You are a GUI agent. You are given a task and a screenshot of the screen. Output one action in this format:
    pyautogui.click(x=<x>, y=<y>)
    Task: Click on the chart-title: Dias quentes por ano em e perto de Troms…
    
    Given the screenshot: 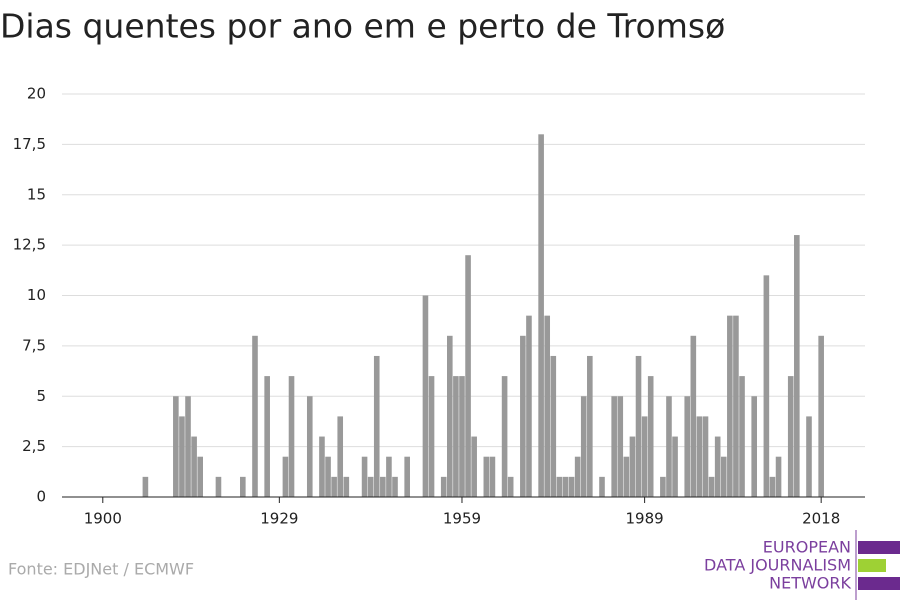 What is the action you would take?
    pyautogui.click(x=362, y=26)
    